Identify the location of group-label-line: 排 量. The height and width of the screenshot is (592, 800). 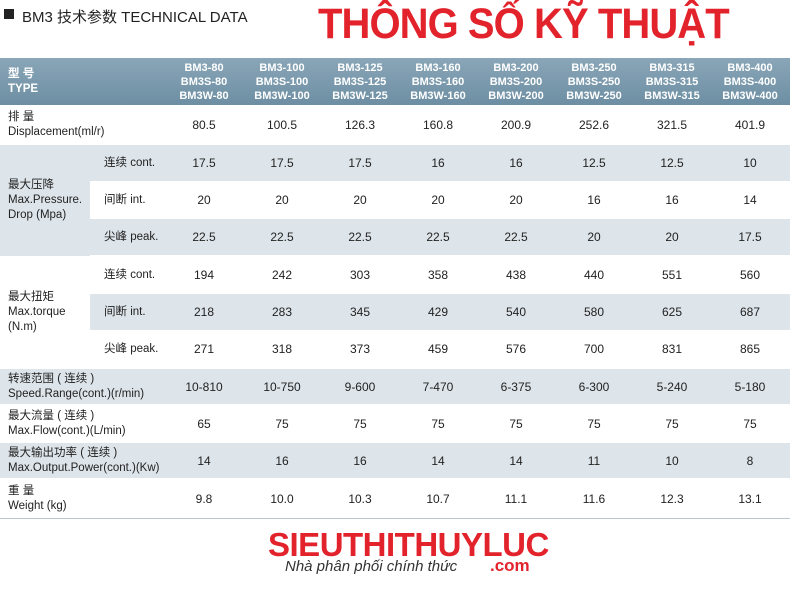
(21, 116).